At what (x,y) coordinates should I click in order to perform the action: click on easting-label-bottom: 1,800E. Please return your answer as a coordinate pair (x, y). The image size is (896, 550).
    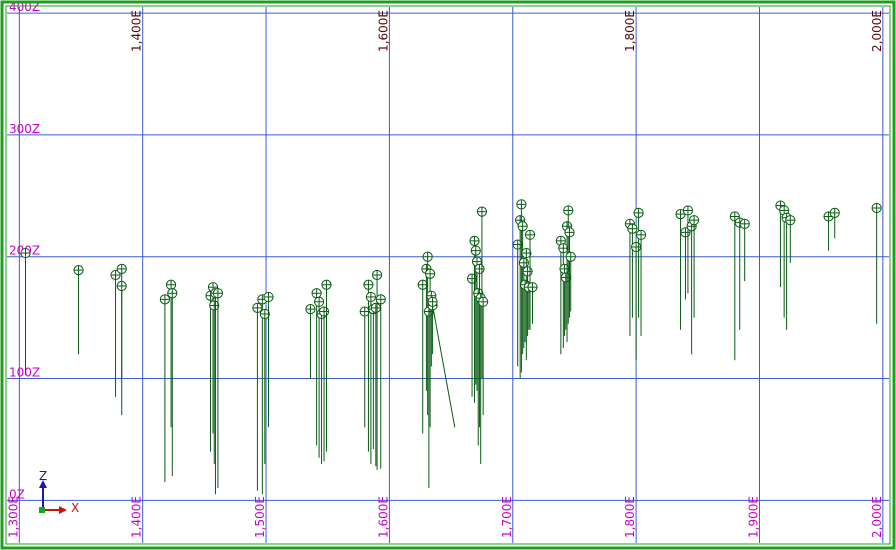
    Looking at the image, I should click on (630, 517).